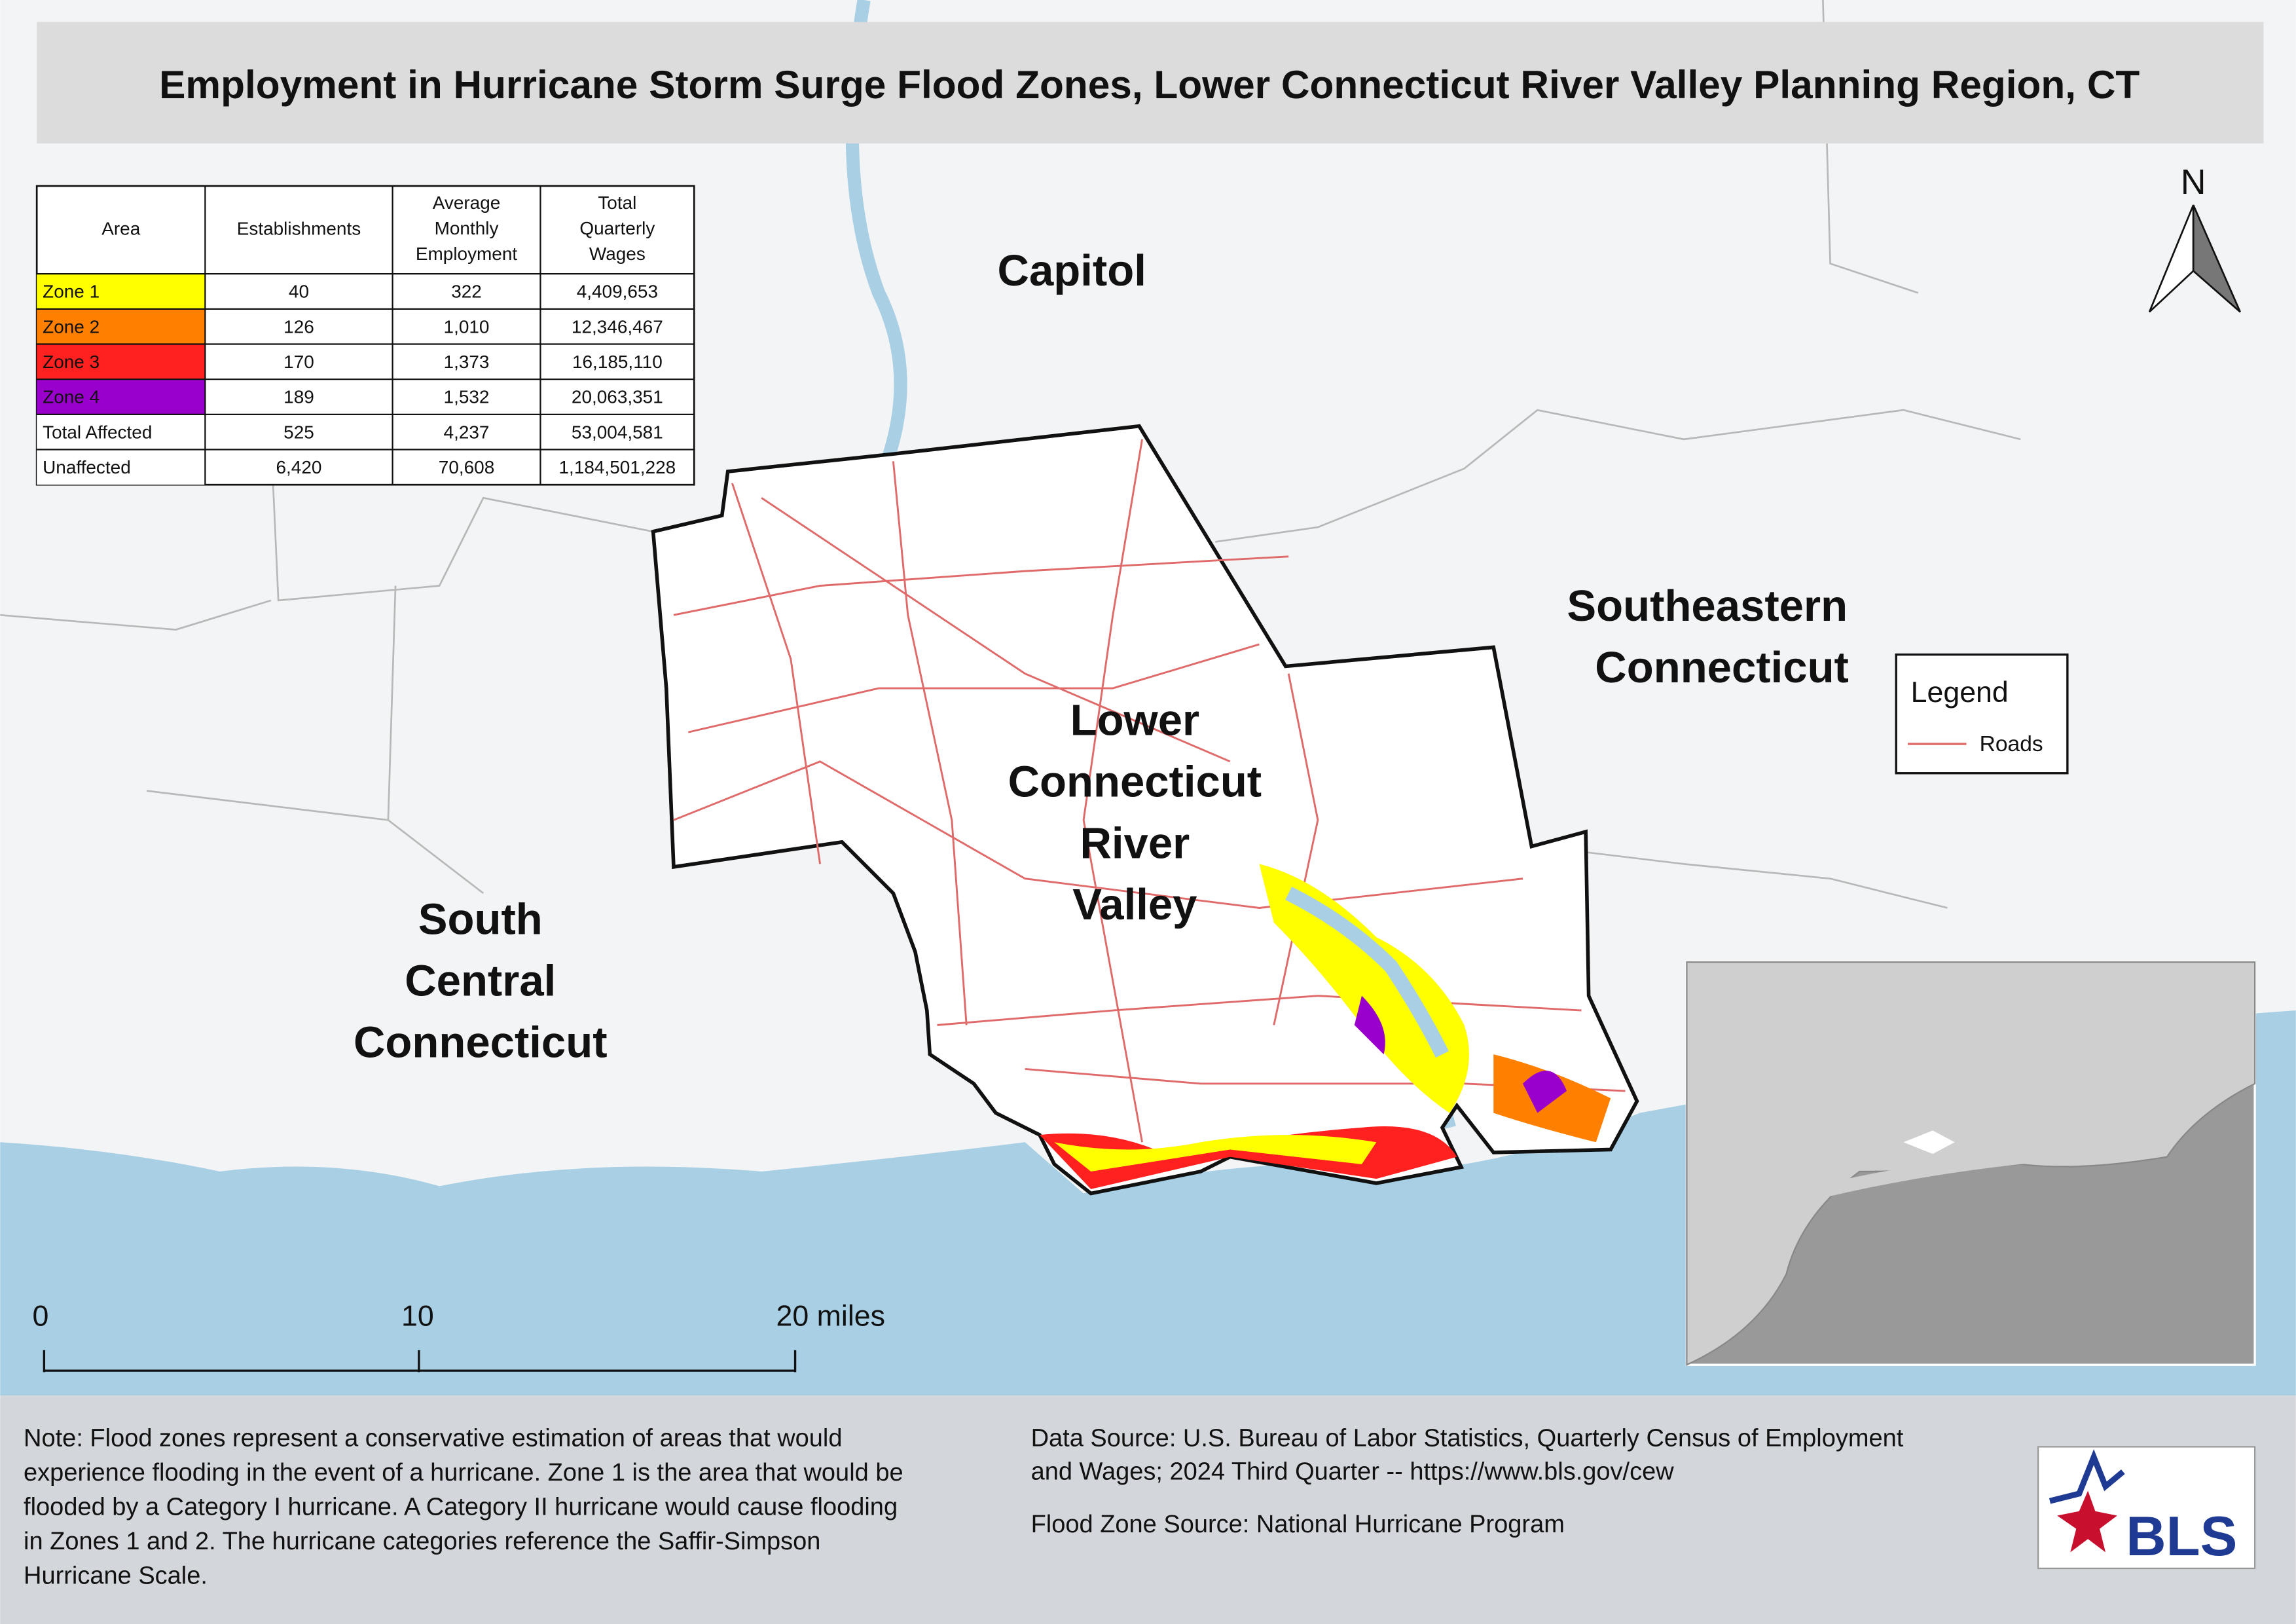 This screenshot has height=1624, width=2296. I want to click on table-cell: 525, so click(298, 432).